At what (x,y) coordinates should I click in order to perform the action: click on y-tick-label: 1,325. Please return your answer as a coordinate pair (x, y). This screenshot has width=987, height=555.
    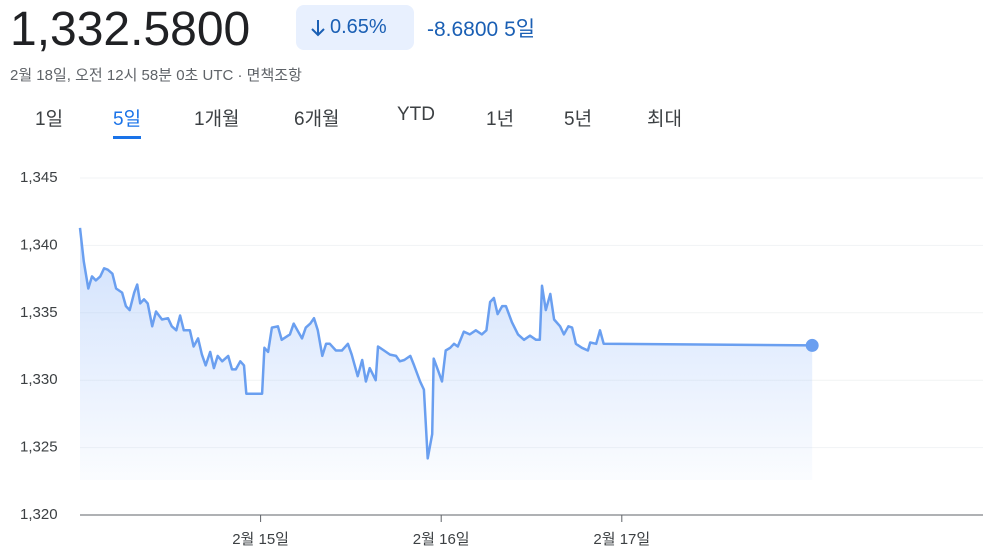
    Looking at the image, I should click on (39, 447).